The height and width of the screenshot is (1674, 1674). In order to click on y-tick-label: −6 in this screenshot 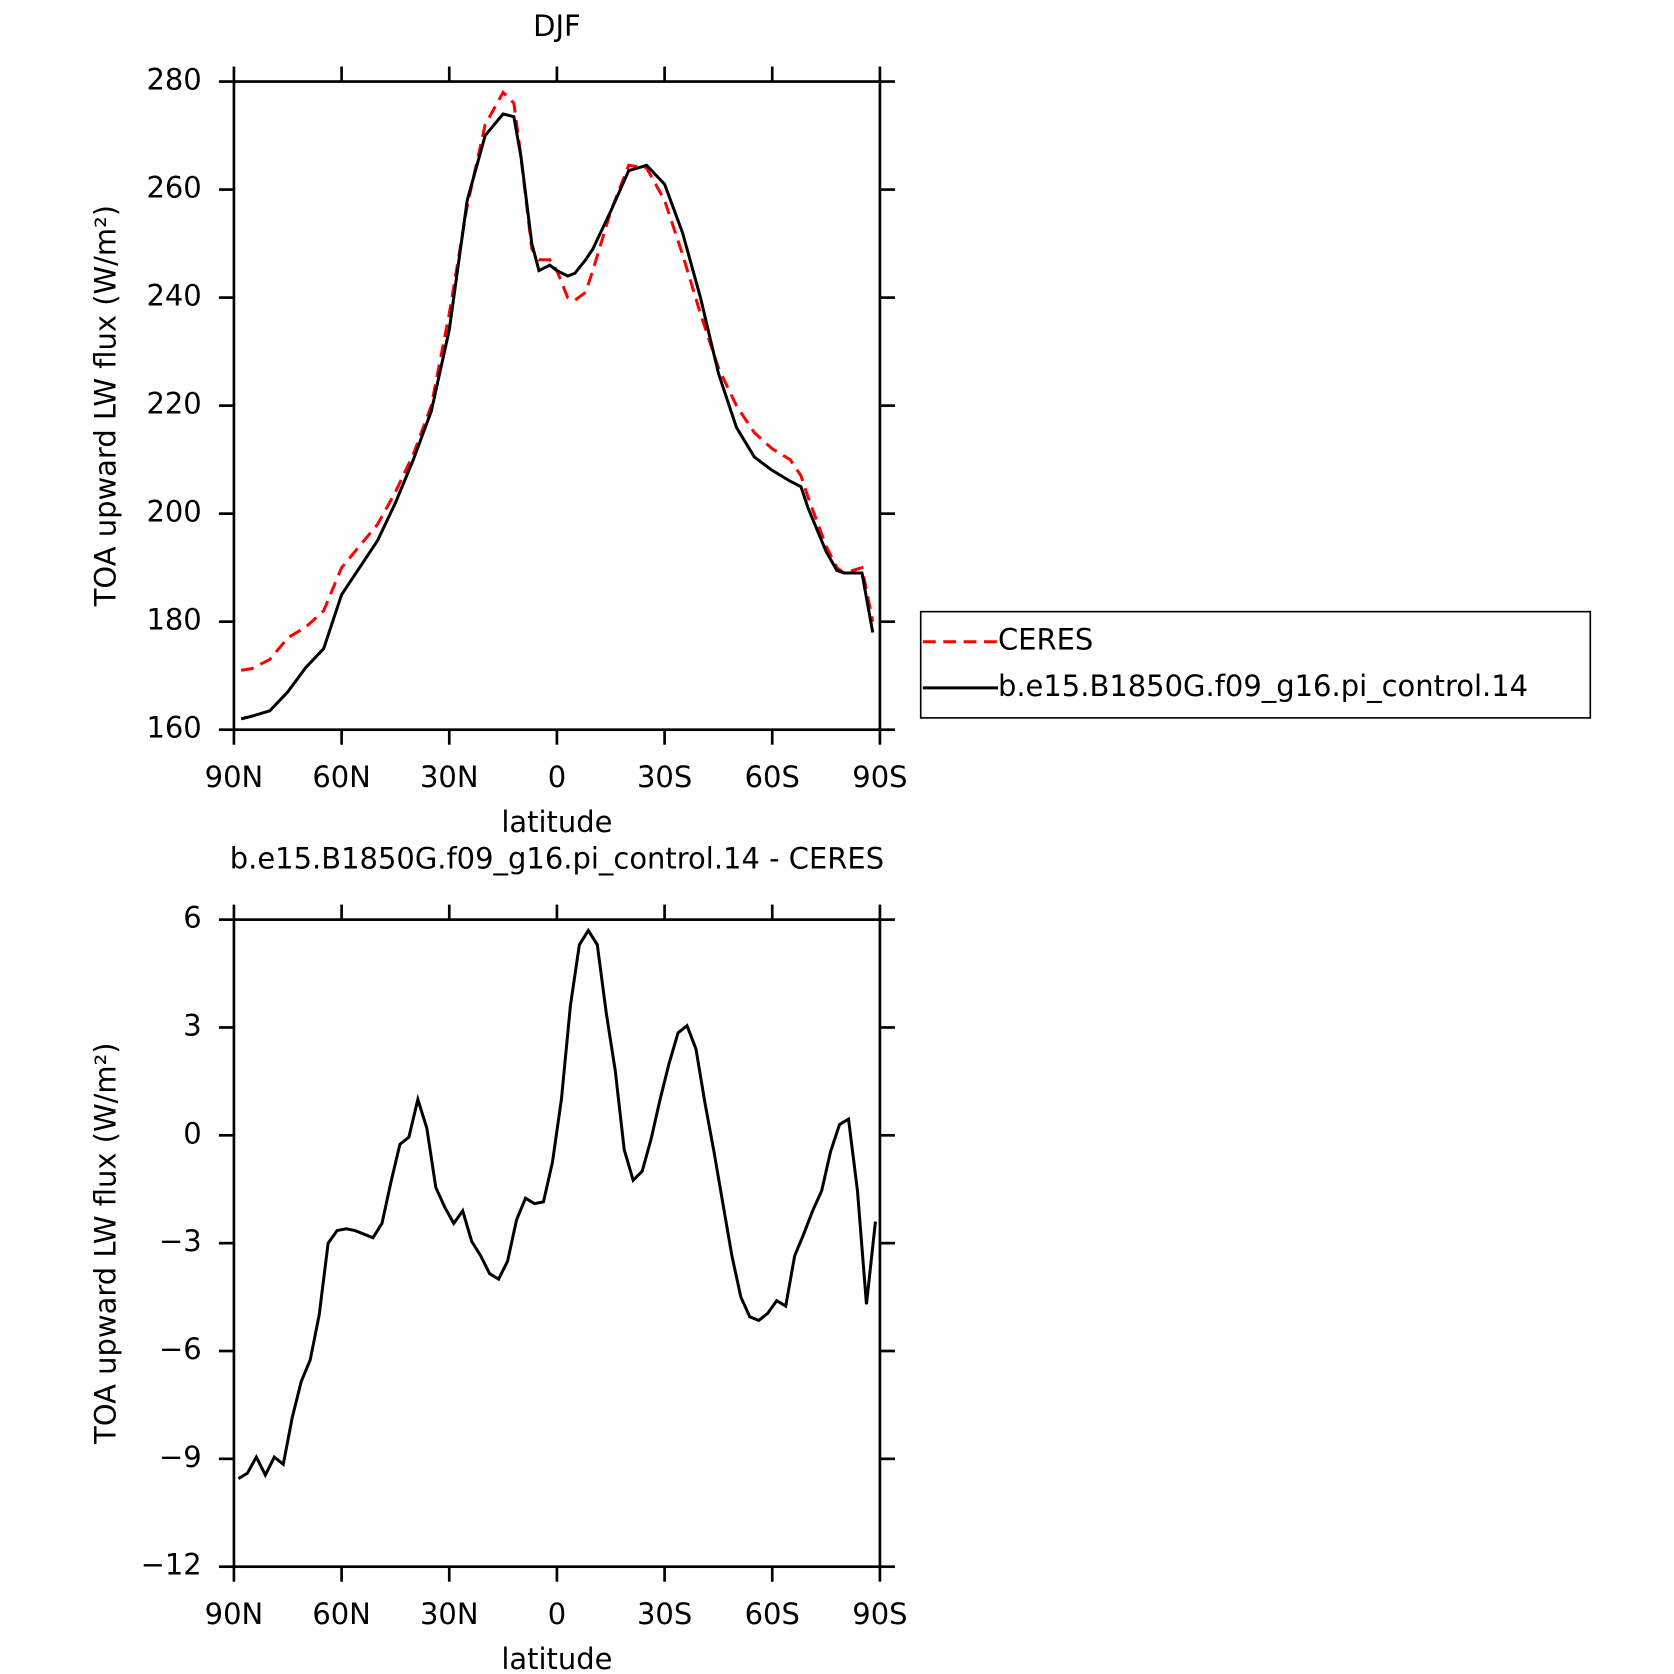, I will do `click(180, 1349)`.